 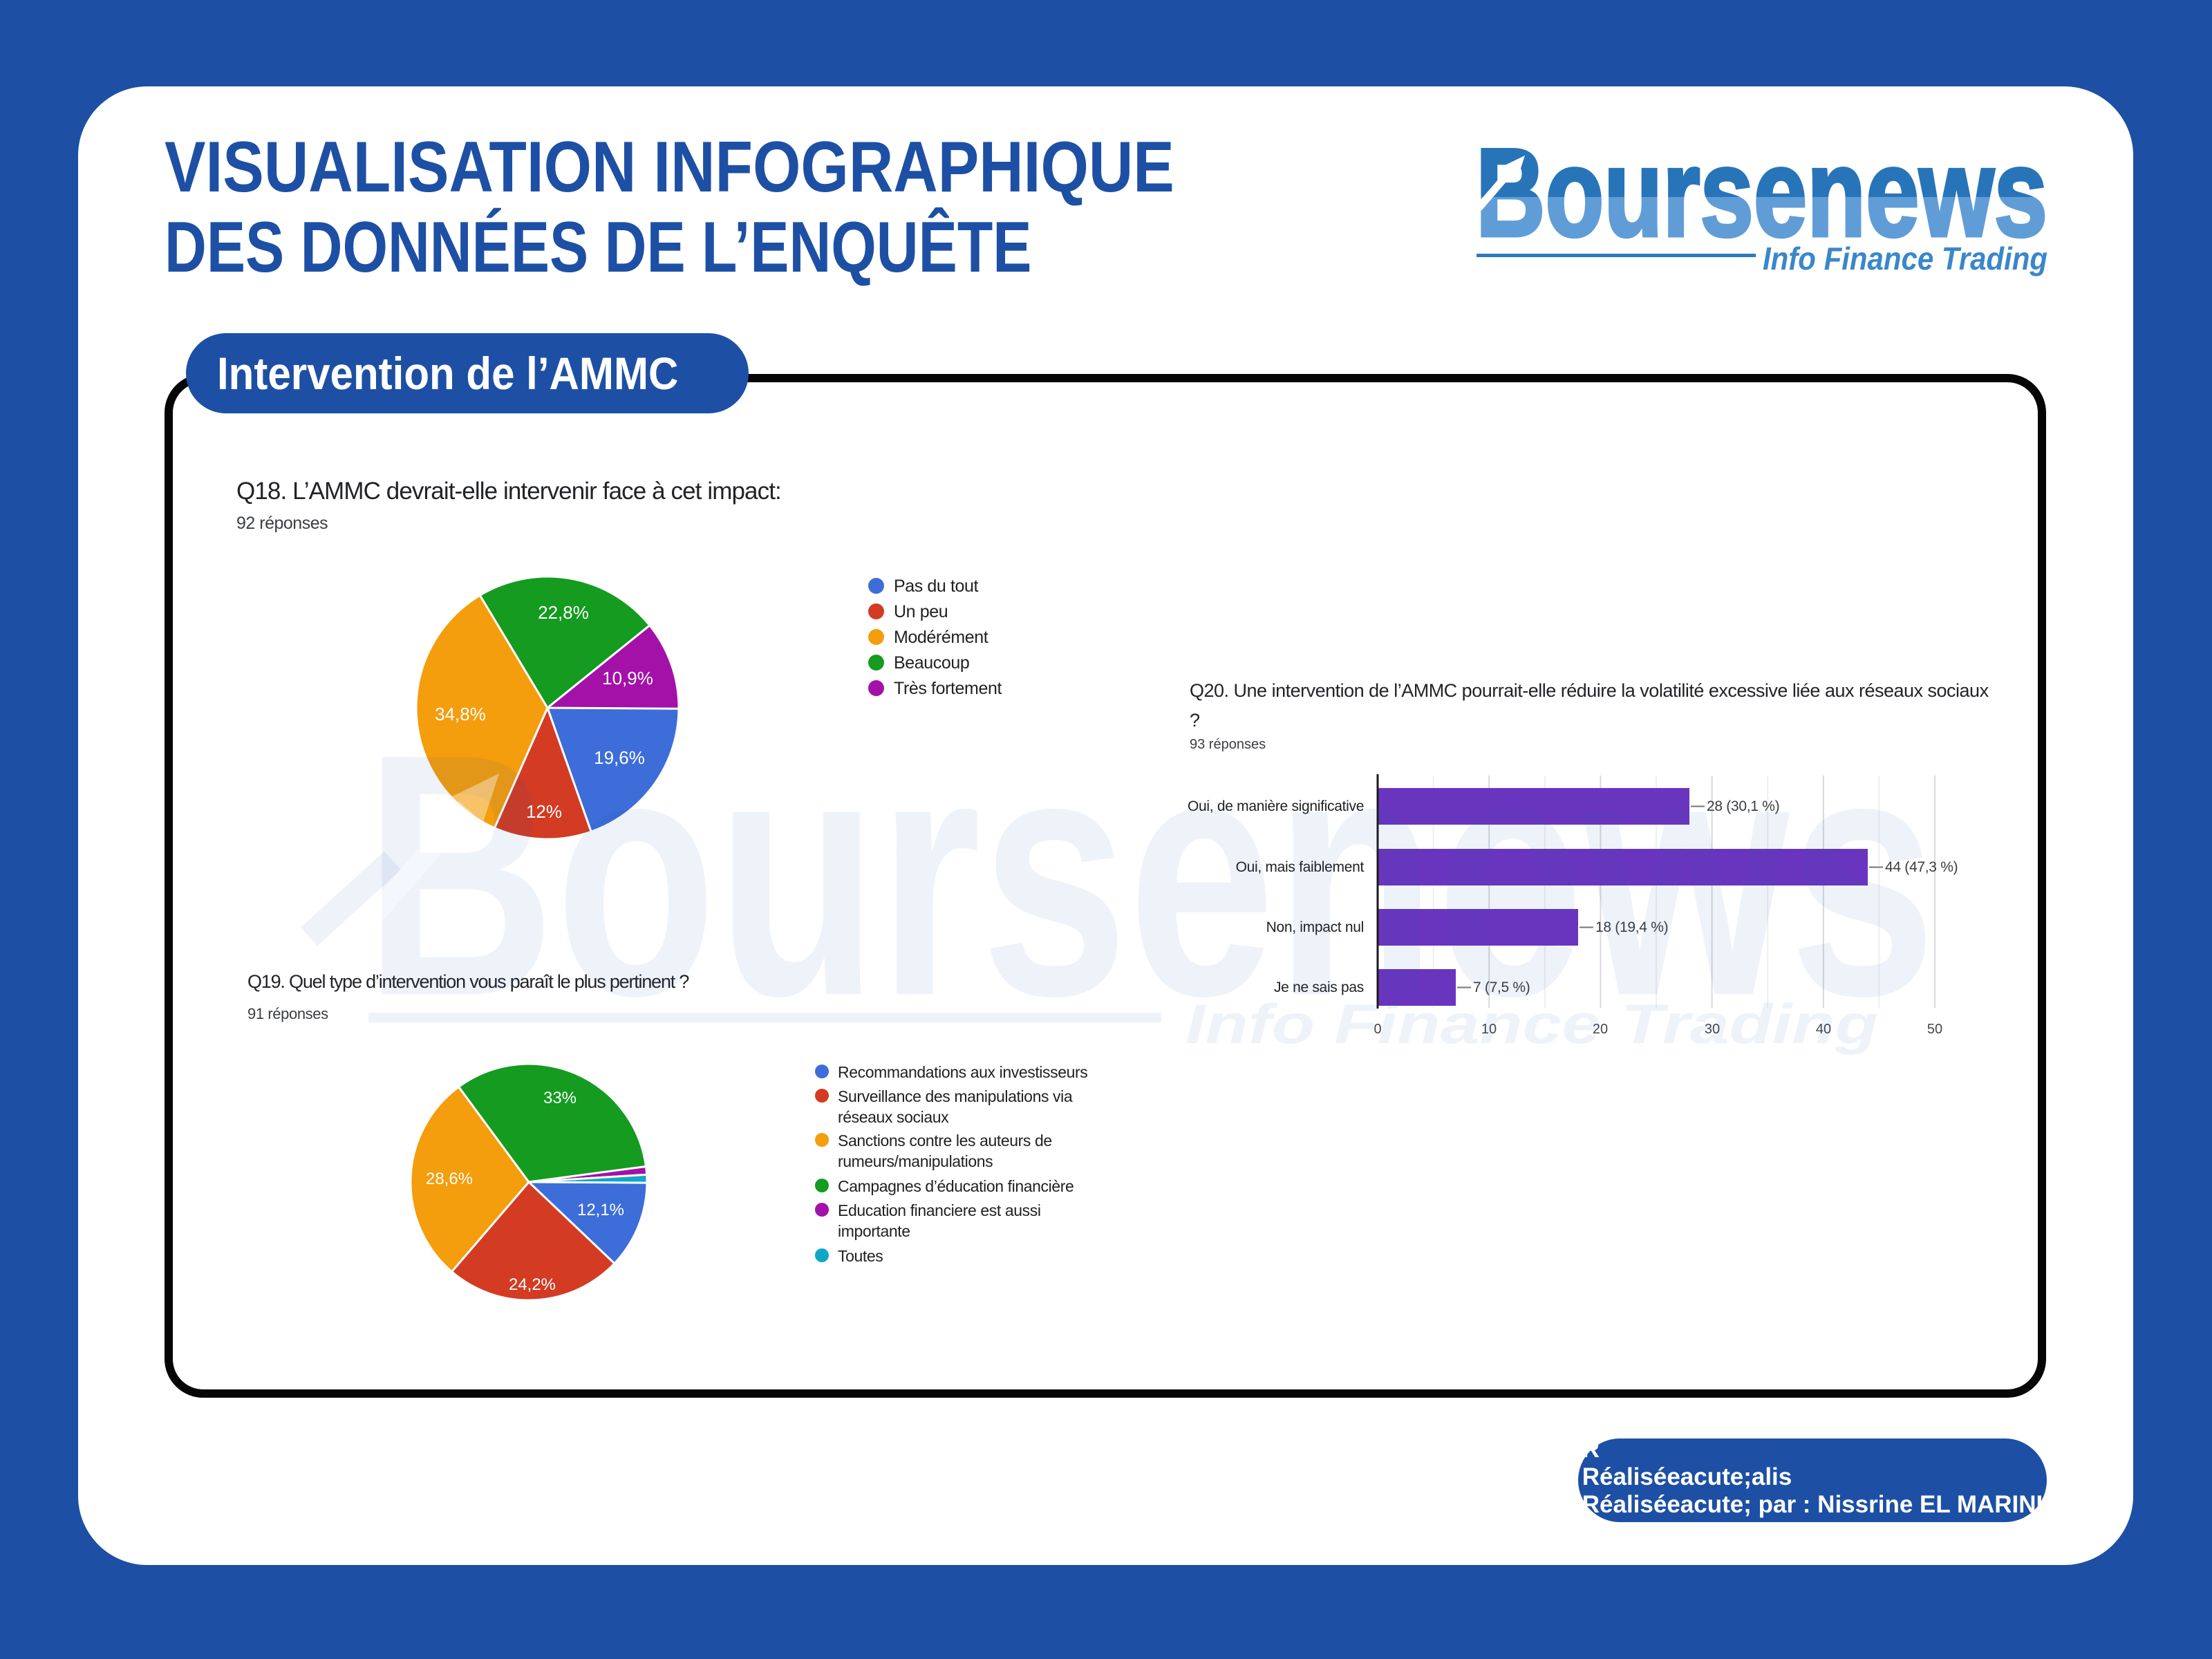 I want to click on svg-text: 10,9%, so click(x=627, y=678).